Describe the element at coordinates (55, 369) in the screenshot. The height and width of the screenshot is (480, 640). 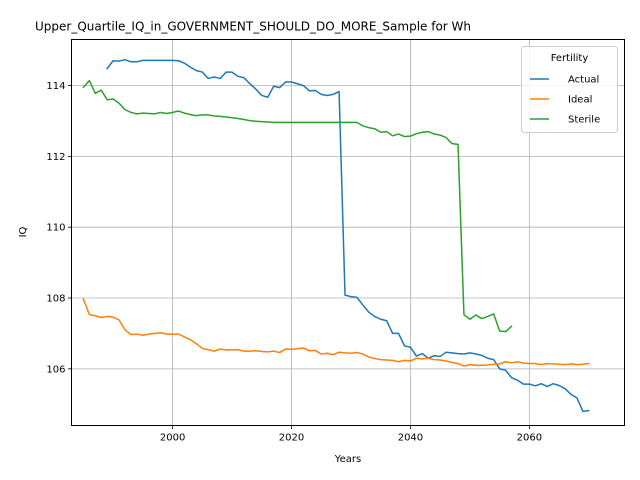
I see `y-tick-label: 106` at that location.